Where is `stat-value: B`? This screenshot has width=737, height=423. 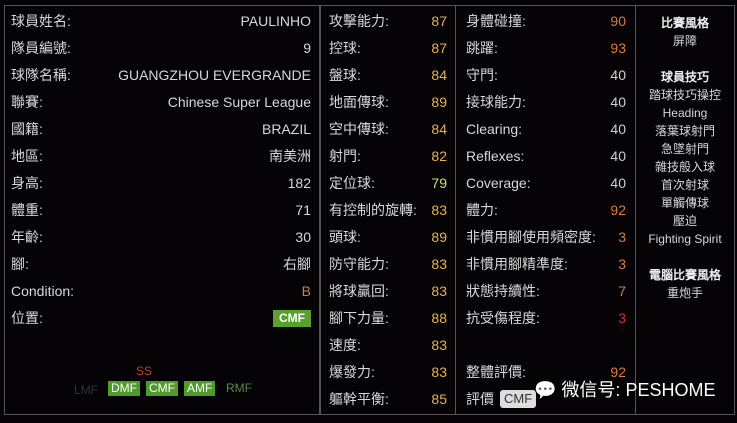
stat-value: B is located at coordinates (306, 291).